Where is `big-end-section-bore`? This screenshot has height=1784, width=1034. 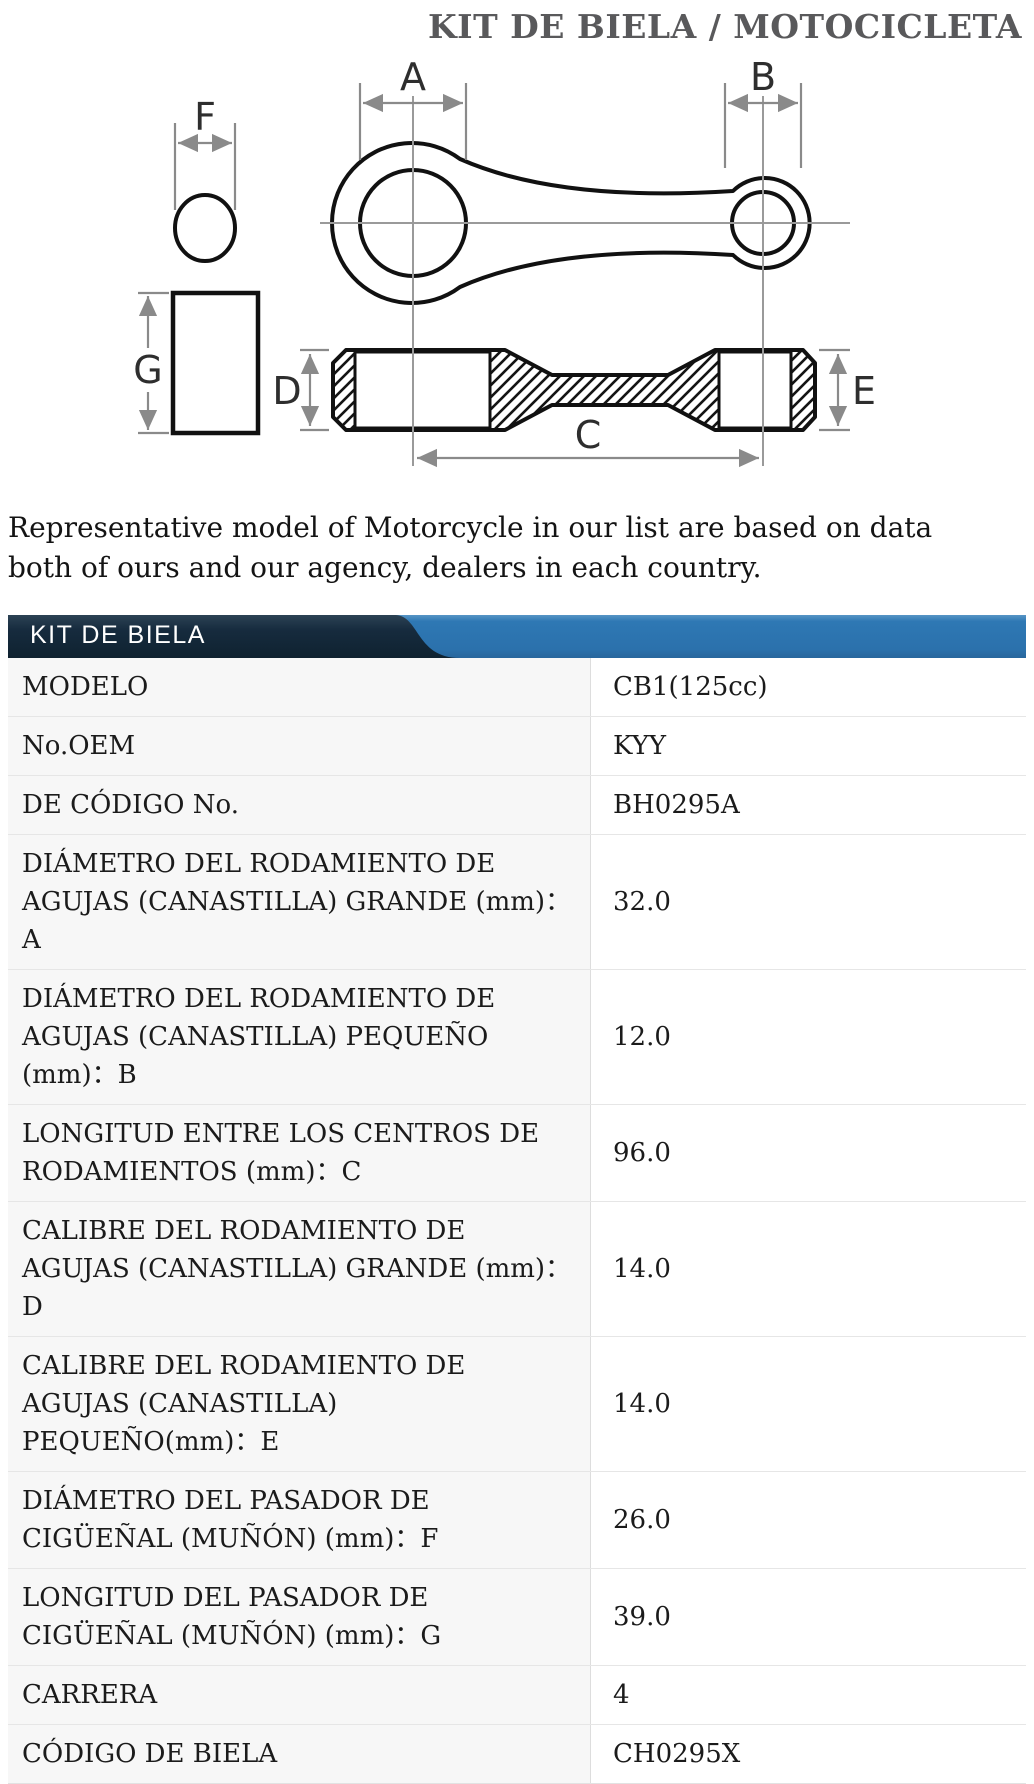 big-end-section-bore is located at coordinates (422, 390).